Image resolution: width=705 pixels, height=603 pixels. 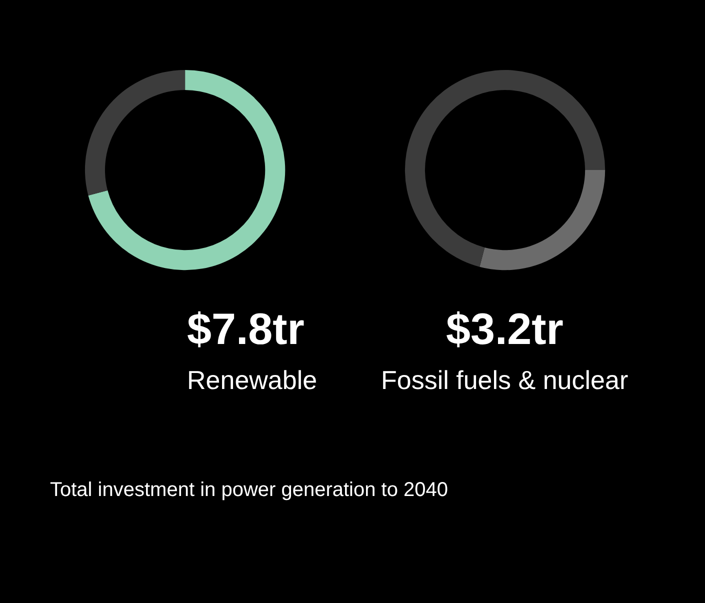 What do you see at coordinates (245, 329) in the screenshot?
I see `data-label: $7.8tr` at bounding box center [245, 329].